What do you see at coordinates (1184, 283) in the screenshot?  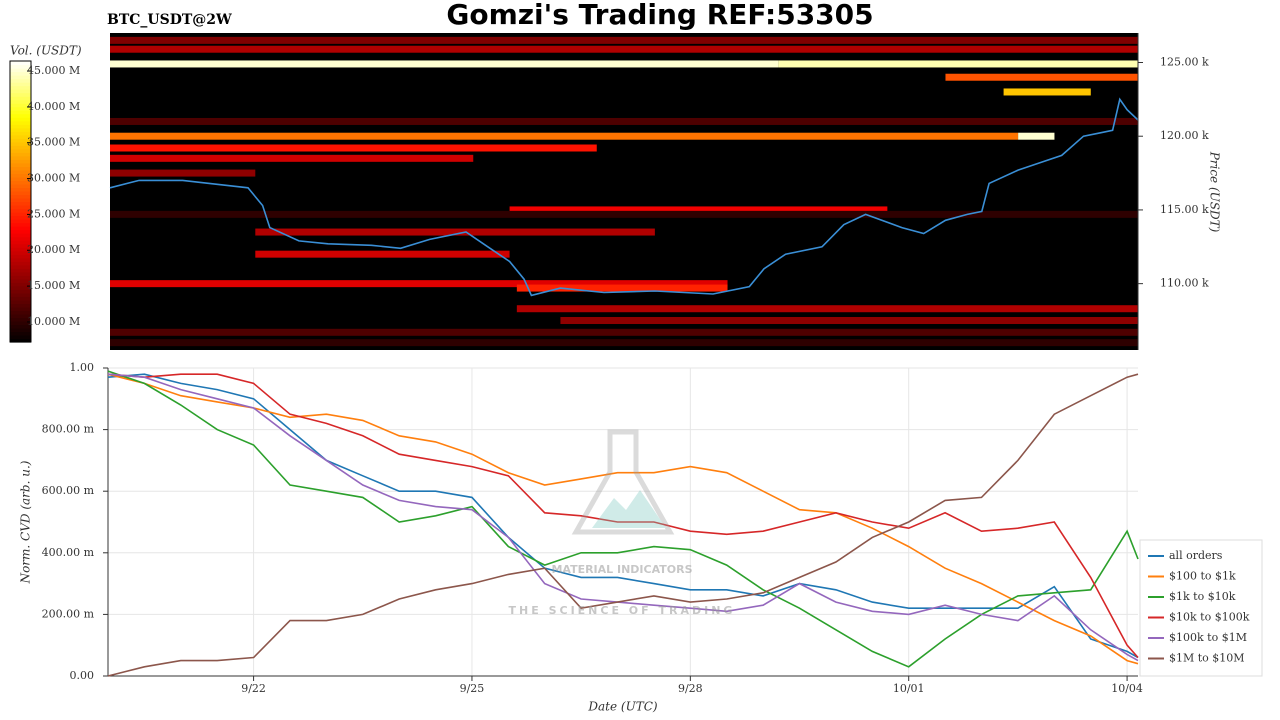 I see `y-tick-label: 110.00 k` at bounding box center [1184, 283].